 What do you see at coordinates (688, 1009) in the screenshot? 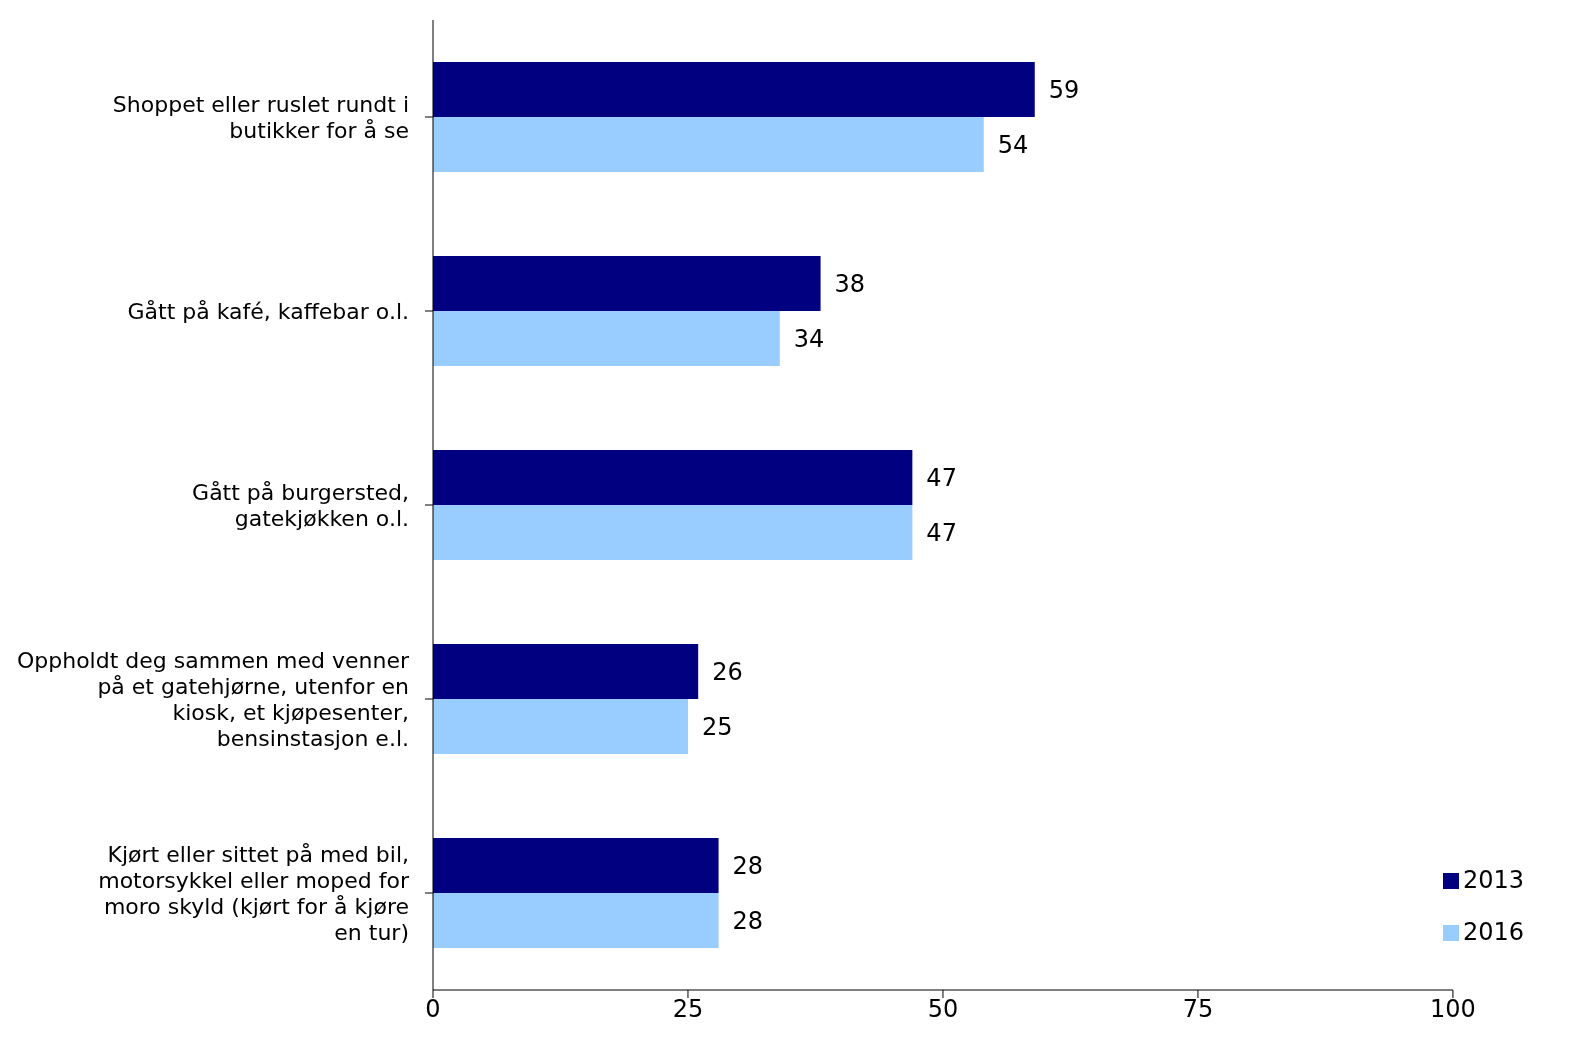
I see `x-tick-label: 25` at bounding box center [688, 1009].